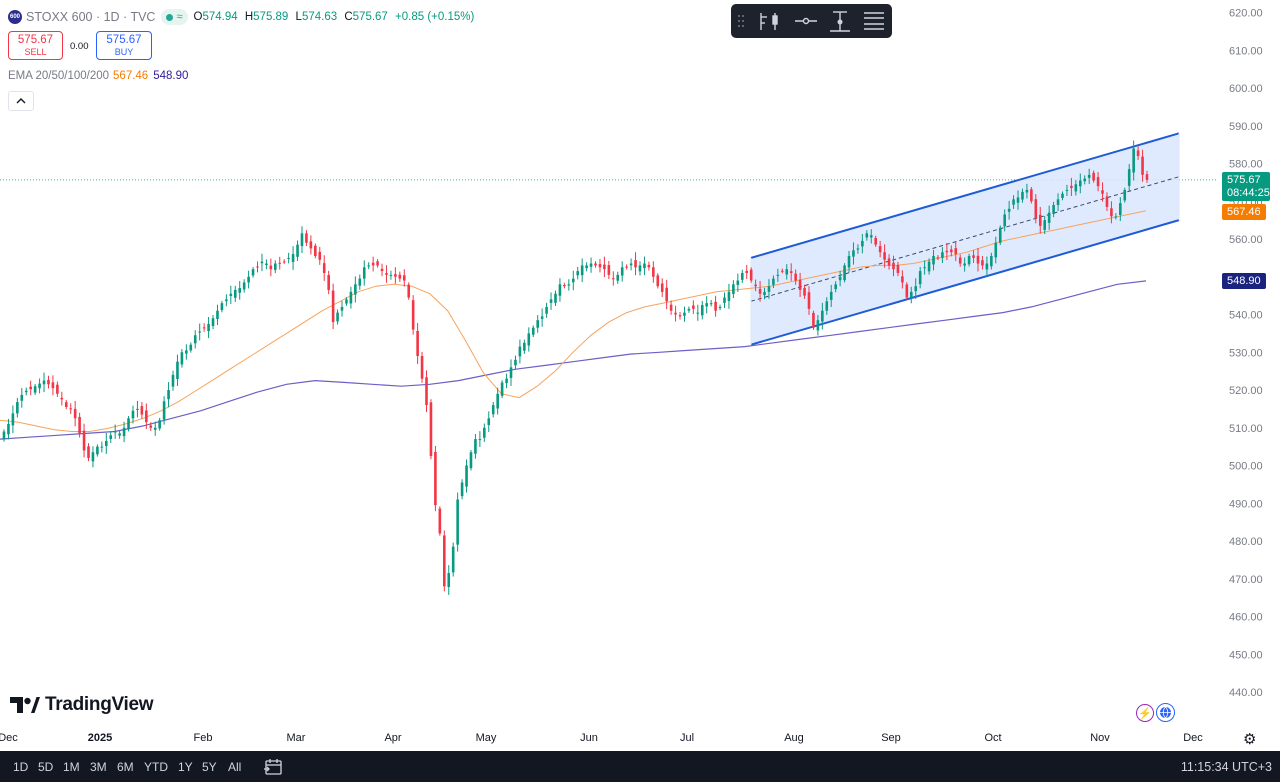  Describe the element at coordinates (15, 17) in the screenshot. I see `symbol-logo: 600` at that location.